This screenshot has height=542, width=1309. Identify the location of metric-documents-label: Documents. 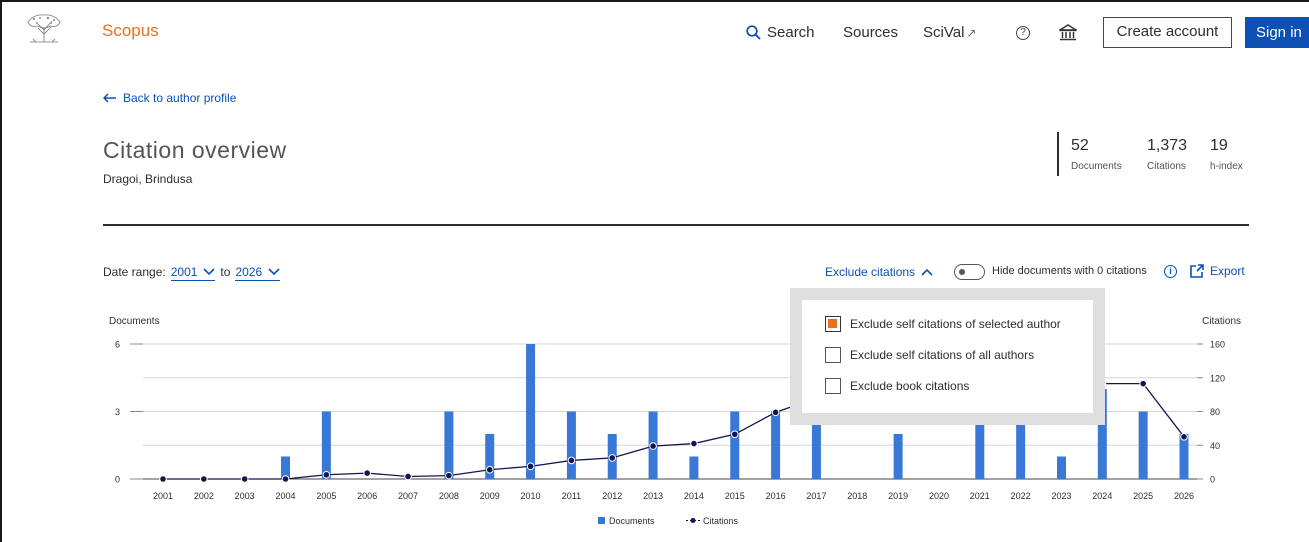
(1096, 166).